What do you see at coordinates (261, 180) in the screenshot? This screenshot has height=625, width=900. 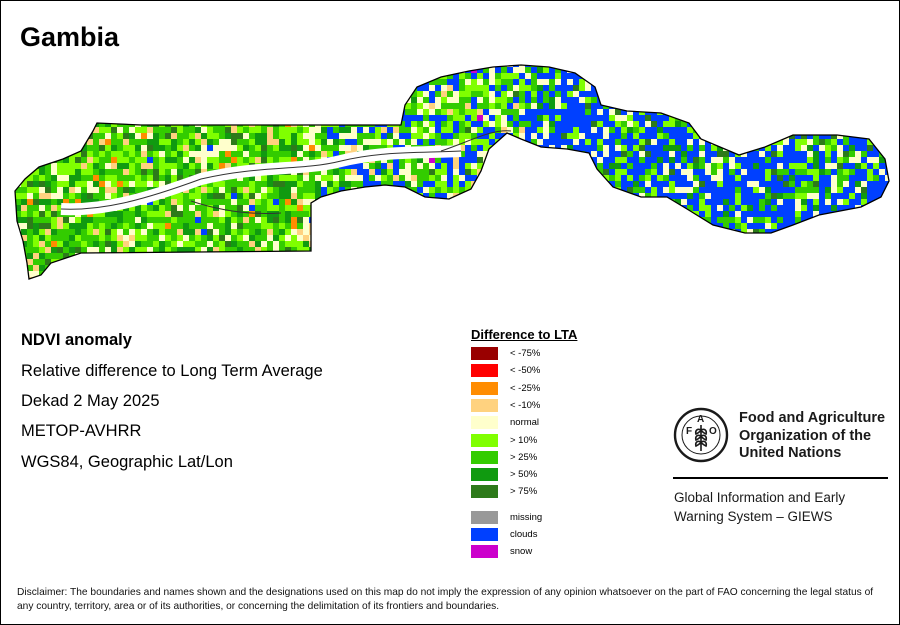 I see `river-bank-line` at bounding box center [261, 180].